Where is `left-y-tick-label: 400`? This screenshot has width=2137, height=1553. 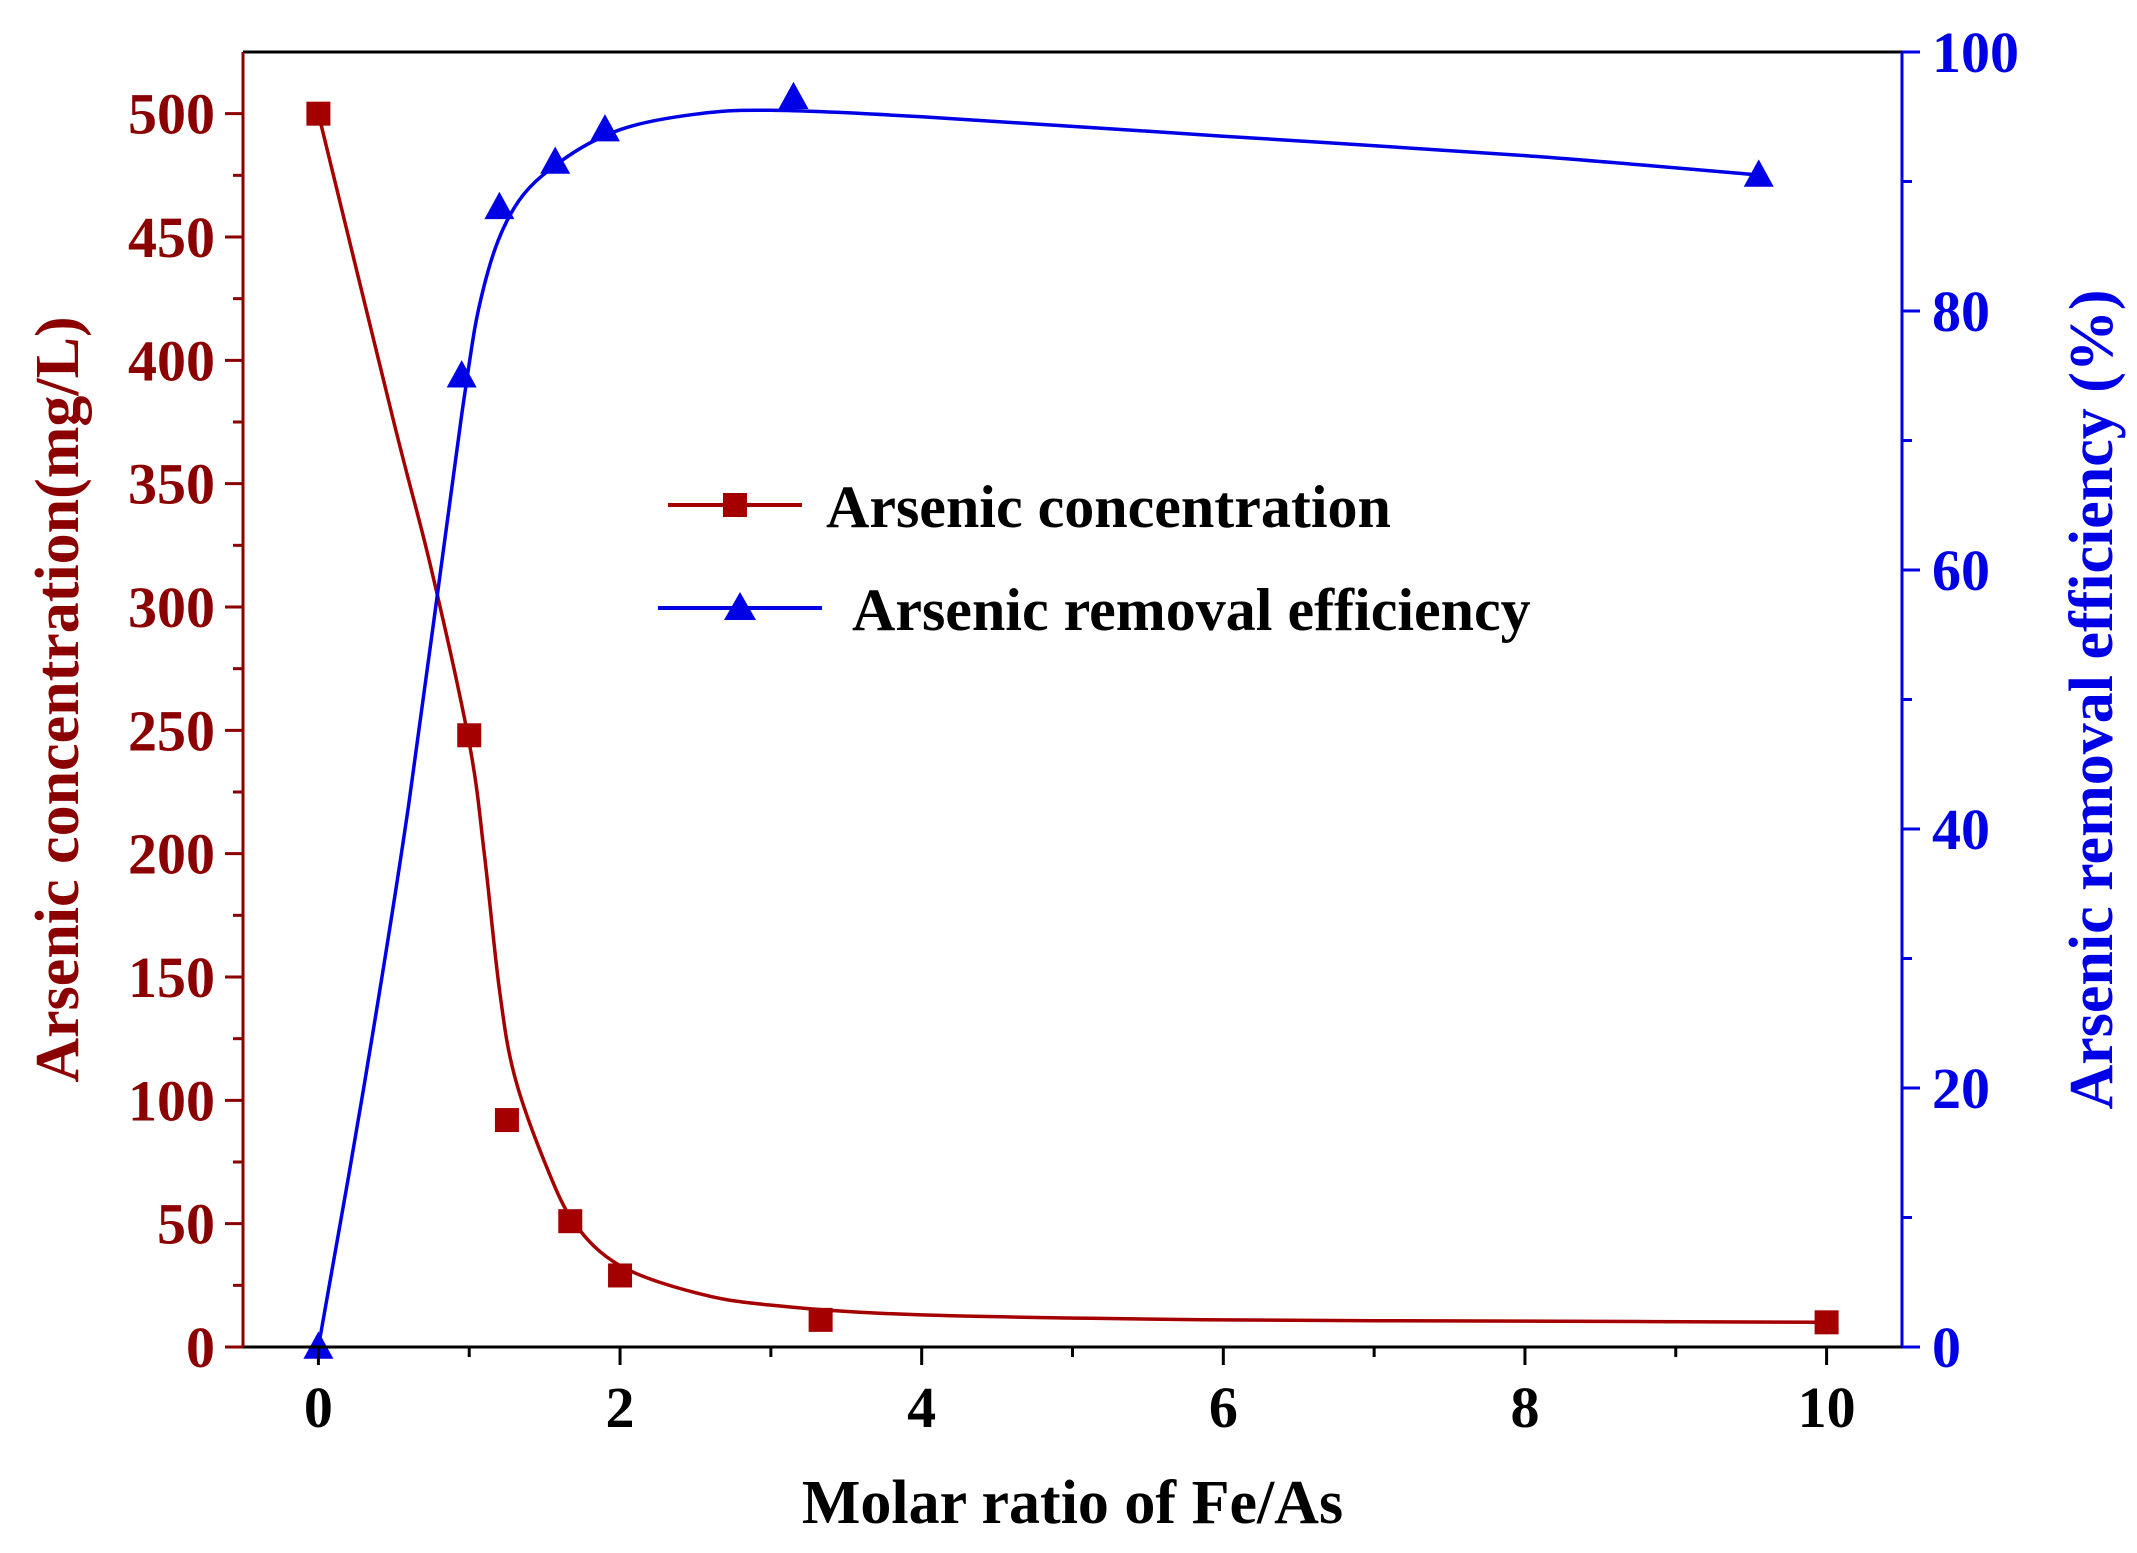
left-y-tick-label: 400 is located at coordinates (171, 360).